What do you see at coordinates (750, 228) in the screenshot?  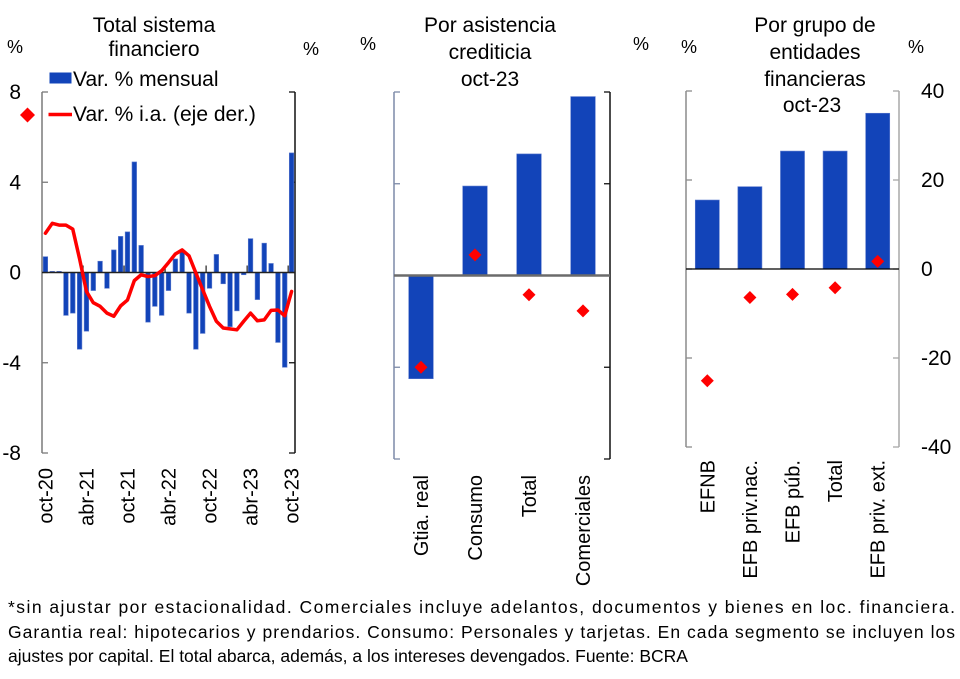 I see `bar-efb-priv-nac-` at bounding box center [750, 228].